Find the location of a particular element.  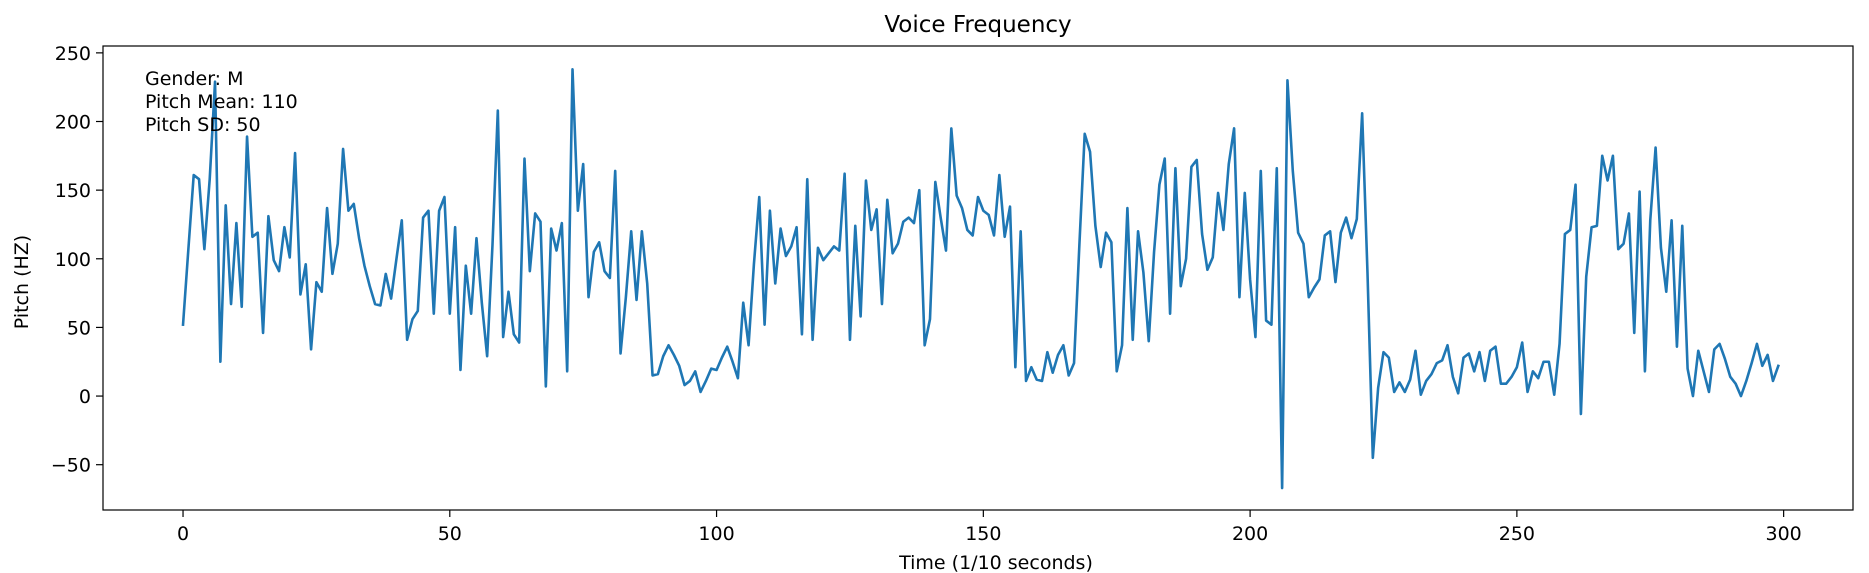

x-tick-label: 250 is located at coordinates (1517, 534).